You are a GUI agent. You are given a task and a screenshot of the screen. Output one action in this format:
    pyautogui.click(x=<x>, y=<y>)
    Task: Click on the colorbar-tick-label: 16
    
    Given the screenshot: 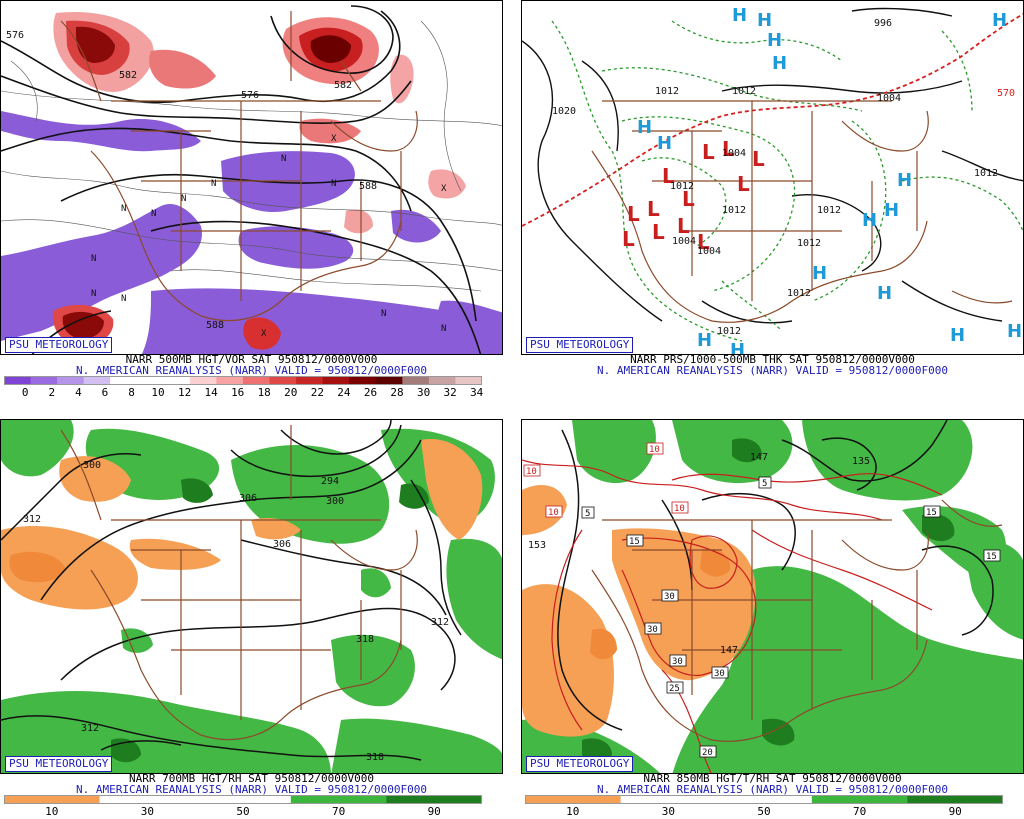 What is the action you would take?
    pyautogui.click(x=238, y=392)
    